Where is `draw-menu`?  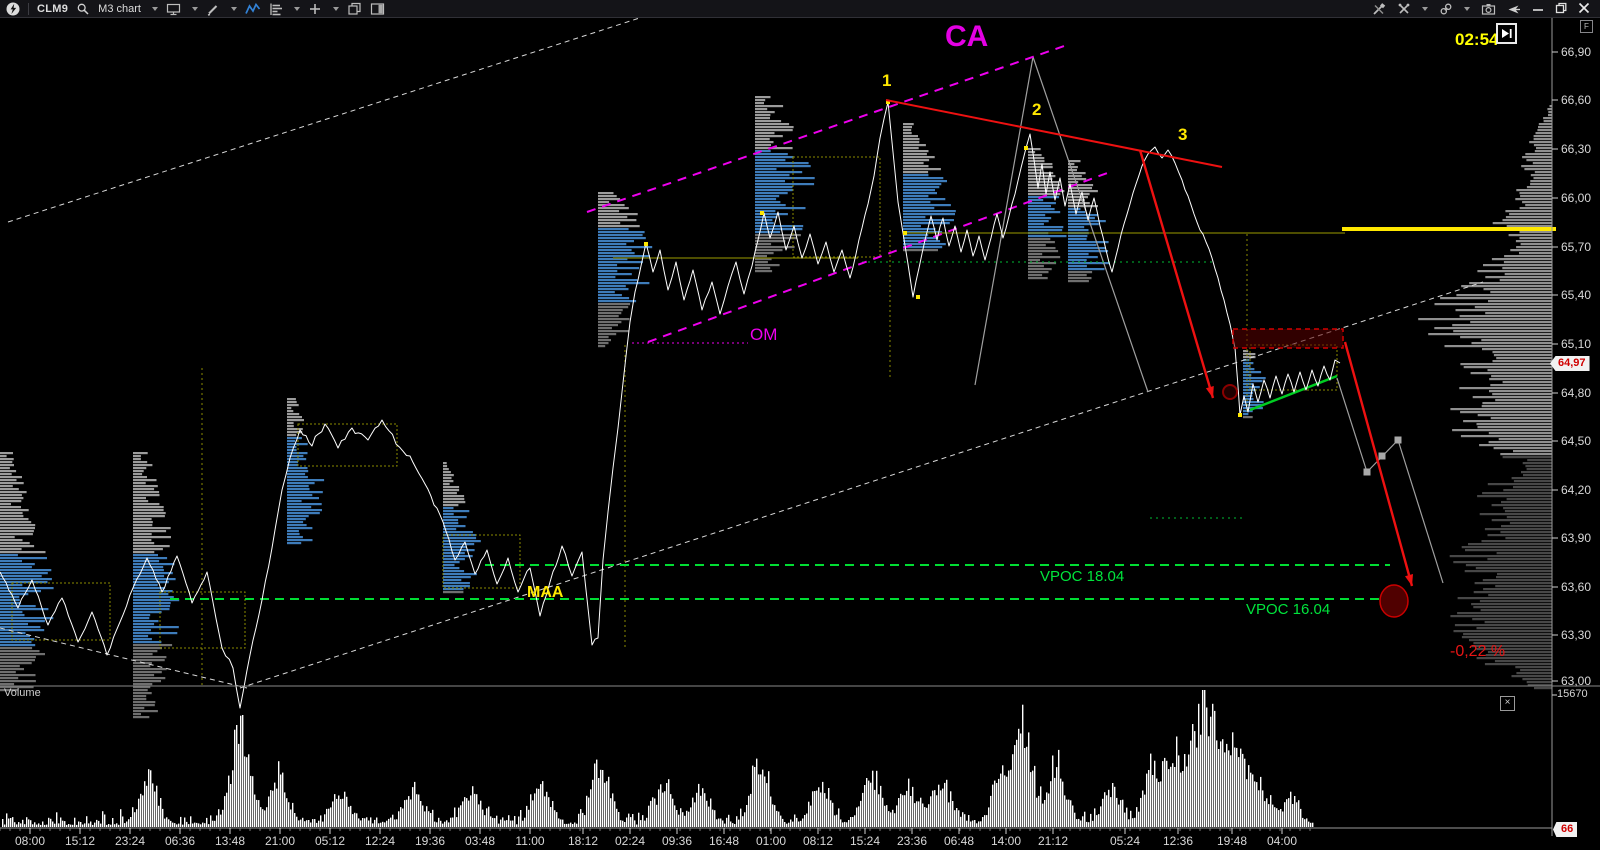
draw-menu is located at coordinates (221, 9).